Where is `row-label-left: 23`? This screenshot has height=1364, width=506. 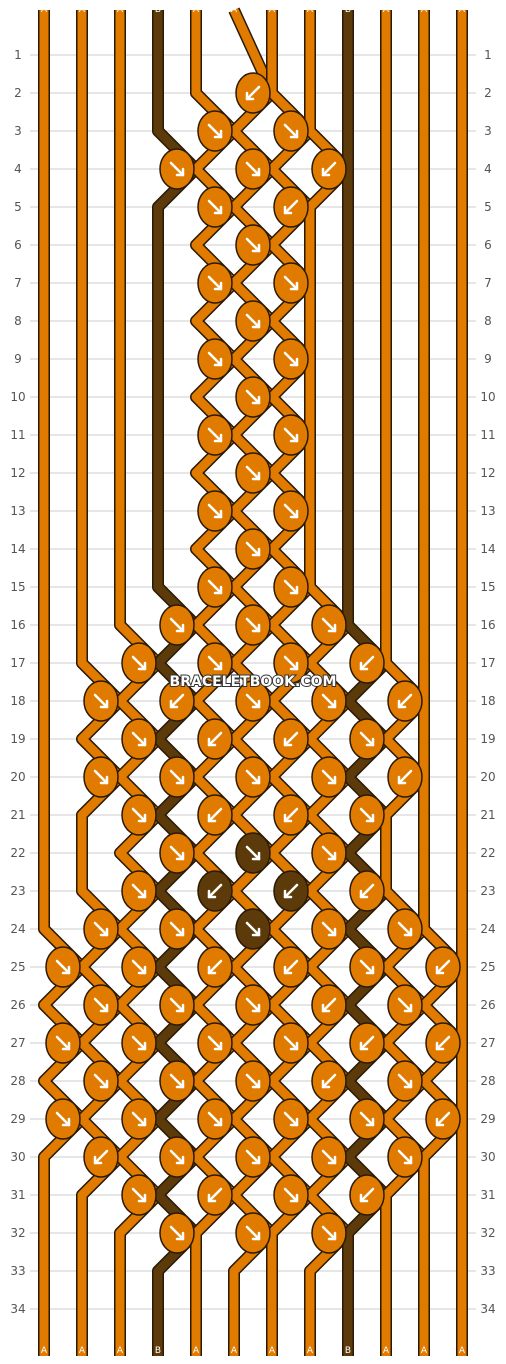
row-label-left: 23 is located at coordinates (17, 891).